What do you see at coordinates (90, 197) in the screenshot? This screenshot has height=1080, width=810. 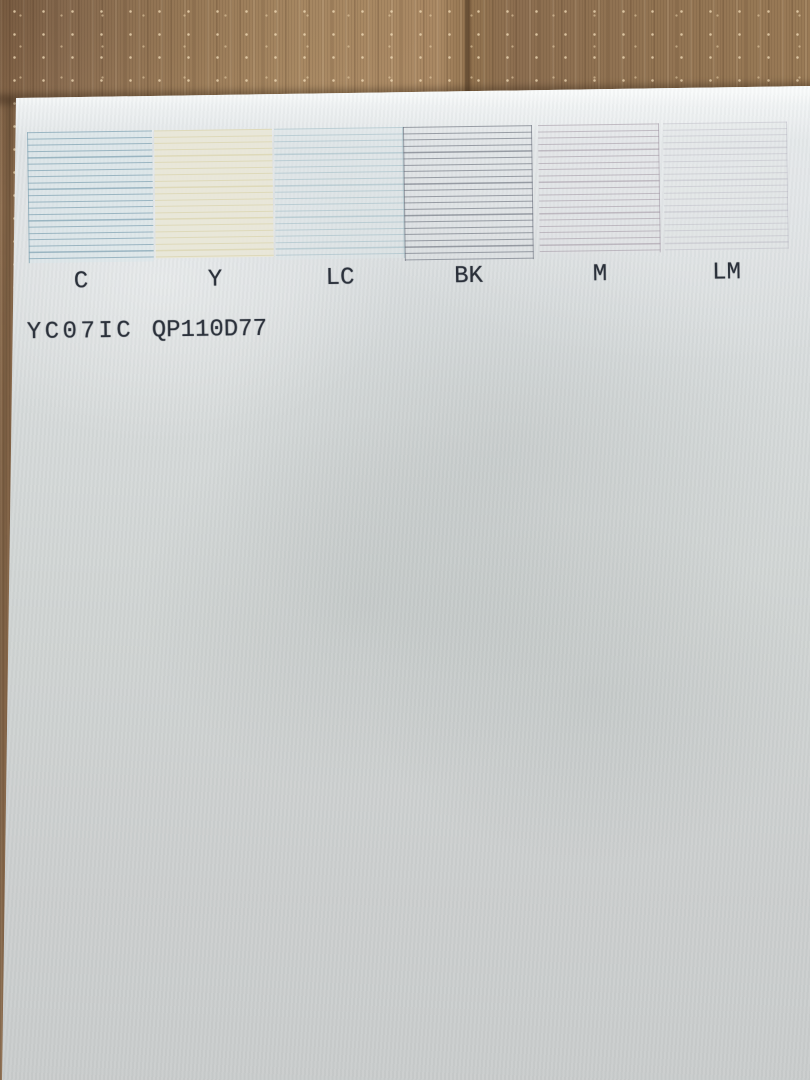 I see `swatch-cyan` at bounding box center [90, 197].